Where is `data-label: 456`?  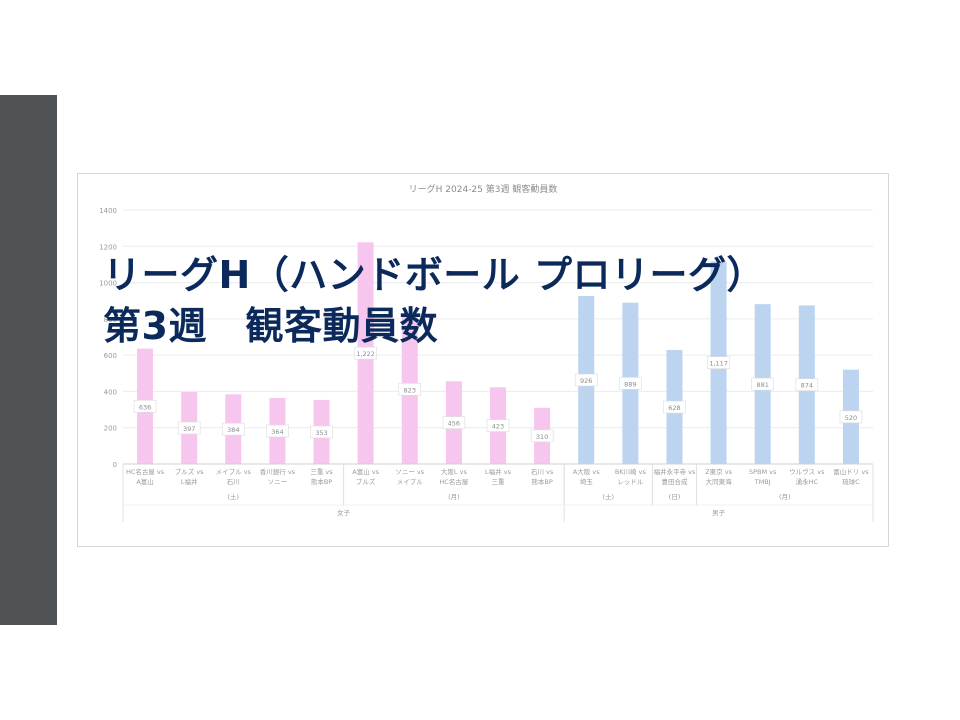 data-label: 456 is located at coordinates (454, 424).